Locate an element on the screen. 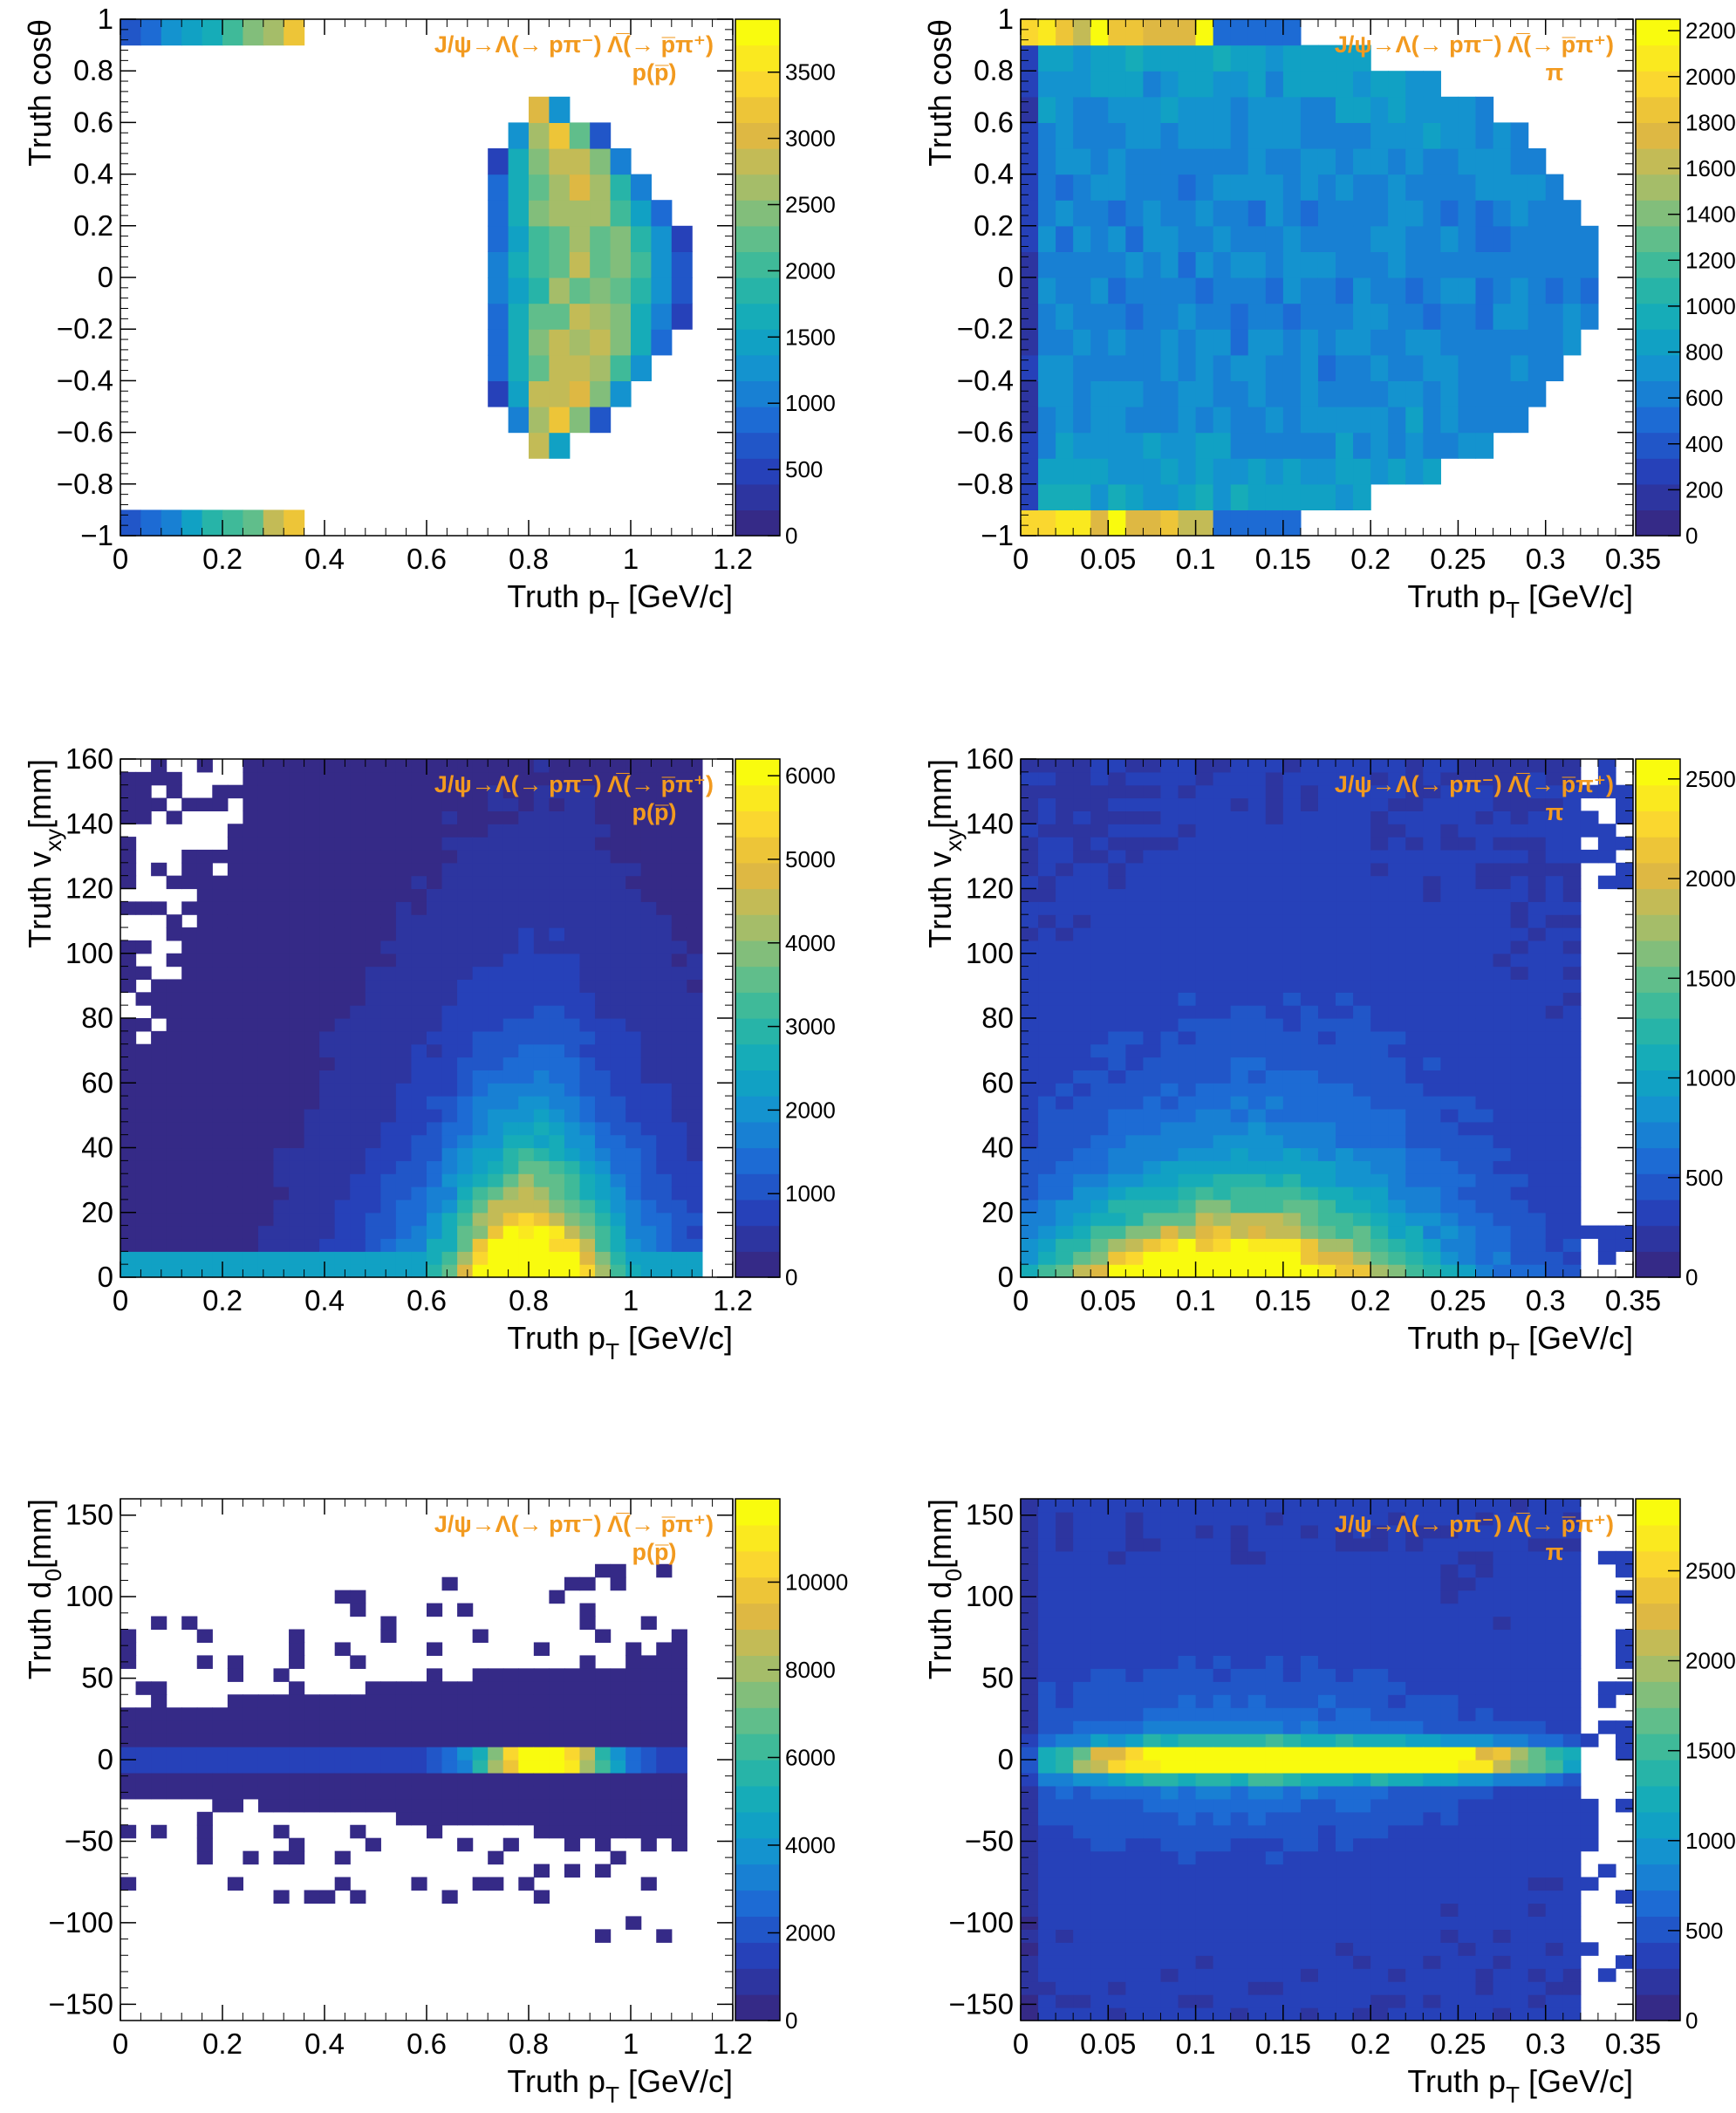  y-tick-label: 40 is located at coordinates (998, 1148).